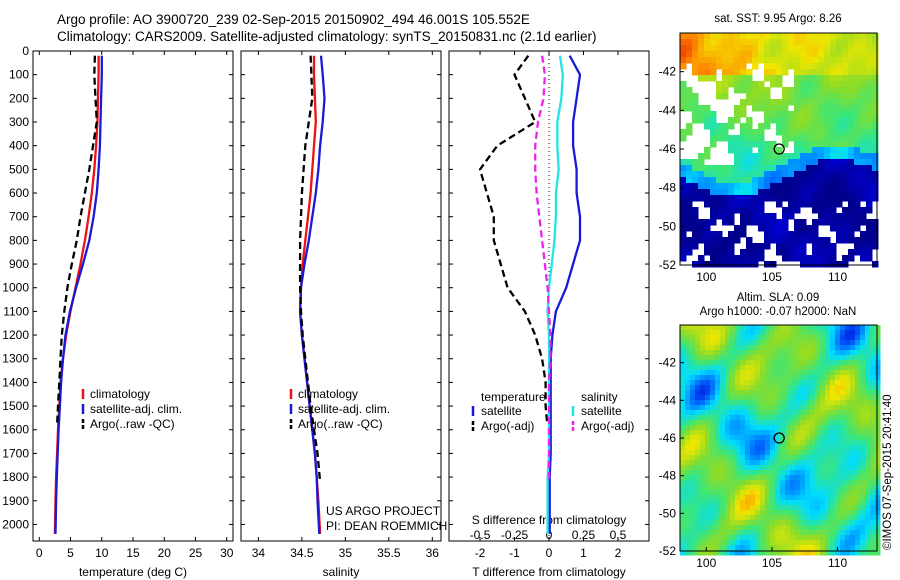 Image resolution: width=900 pixels, height=580 pixels. Describe the element at coordinates (433, 553) in the screenshot. I see `x-tick-label: 36` at that location.